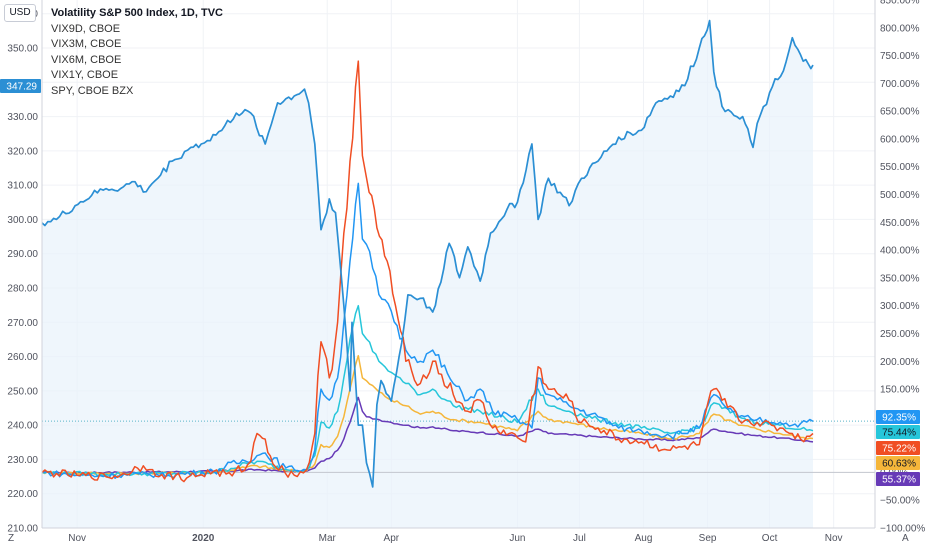  Describe the element at coordinates (22, 151) in the screenshot. I see `left-tick-label: 320.00` at that location.